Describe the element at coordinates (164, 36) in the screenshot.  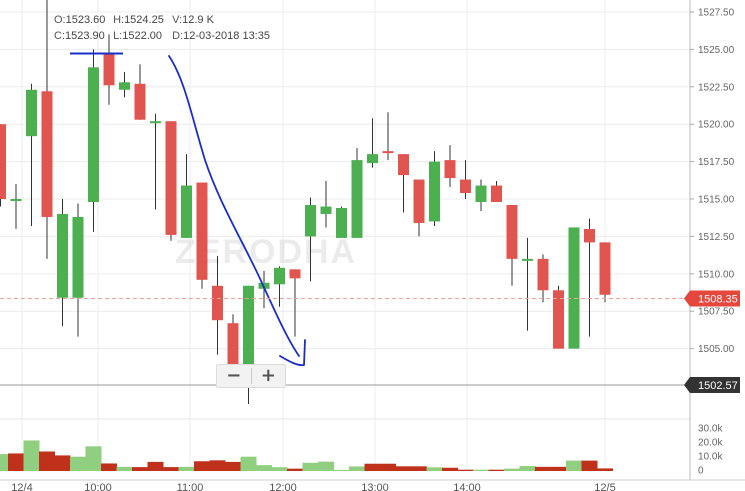
I see `ohlc-row-2: C:1523.90 L:1522.00 D:12-03-2018 13:35` at that location.